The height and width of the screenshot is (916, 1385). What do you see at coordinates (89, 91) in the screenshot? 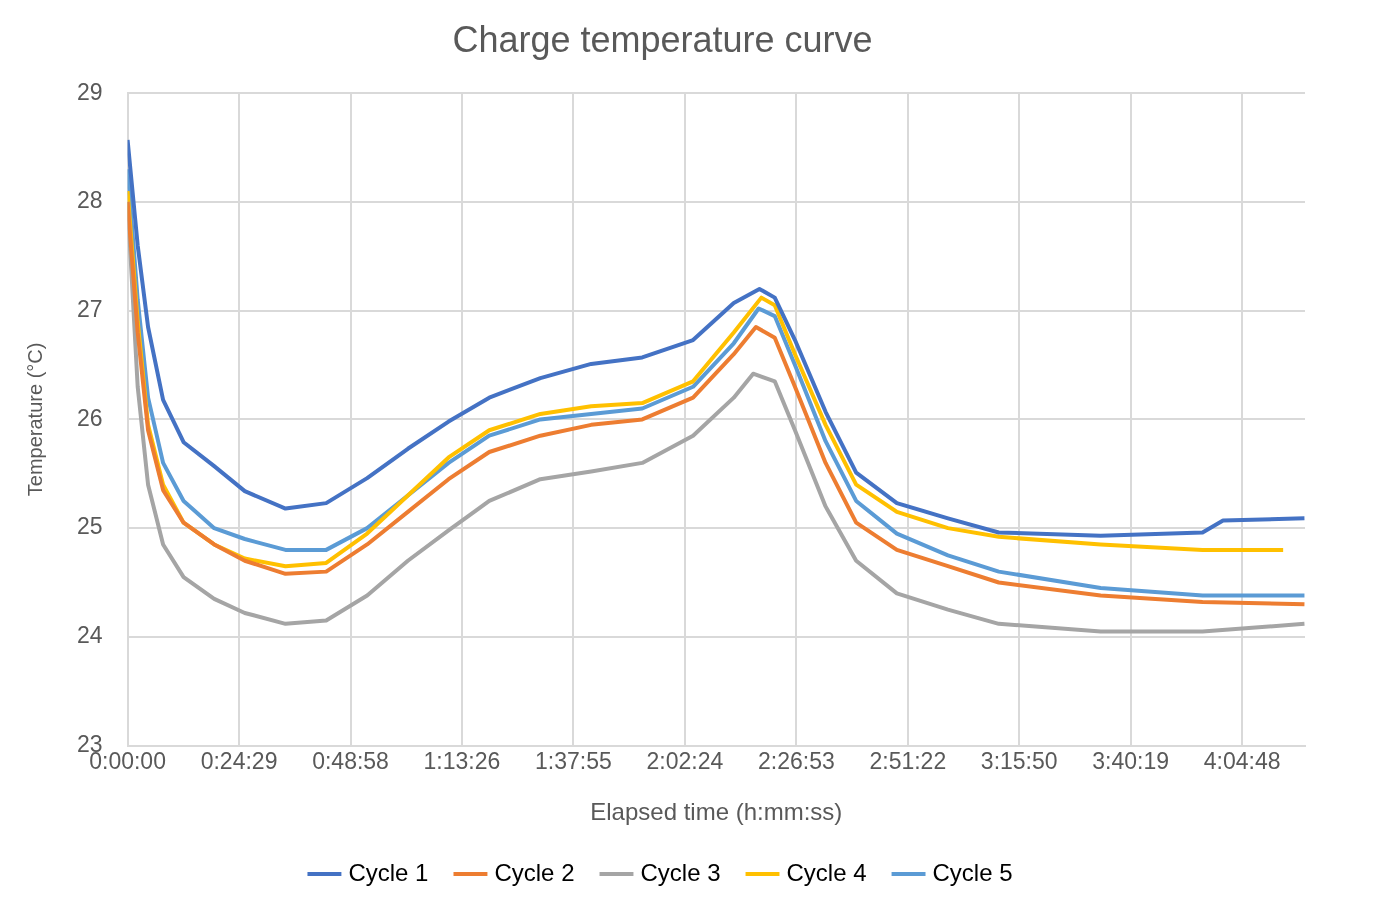
I see `y-tick-label: 29` at bounding box center [89, 91].